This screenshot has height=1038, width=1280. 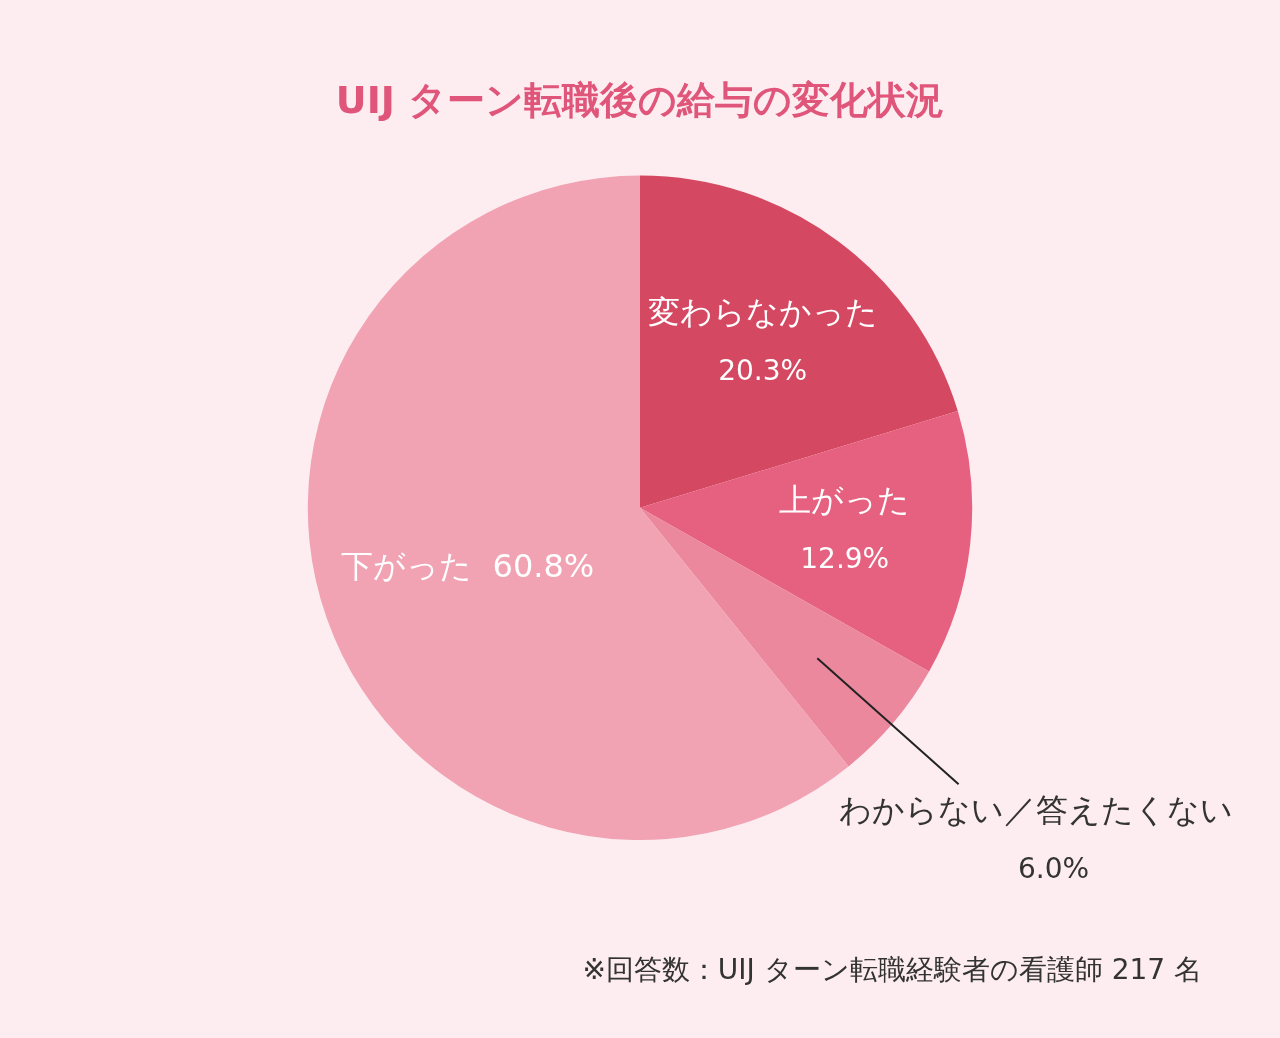 What do you see at coordinates (845, 499) in the screenshot?
I see `slice-label: 上がった` at bounding box center [845, 499].